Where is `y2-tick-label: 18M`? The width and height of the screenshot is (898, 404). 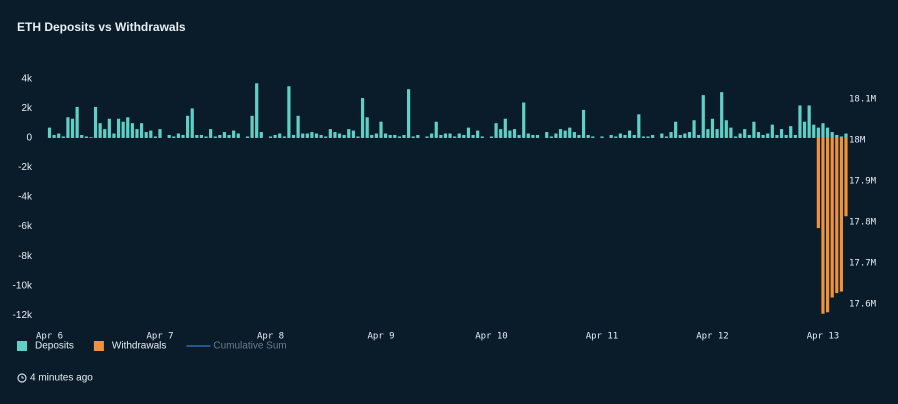 y2-tick-label: 18M is located at coordinates (857, 141).